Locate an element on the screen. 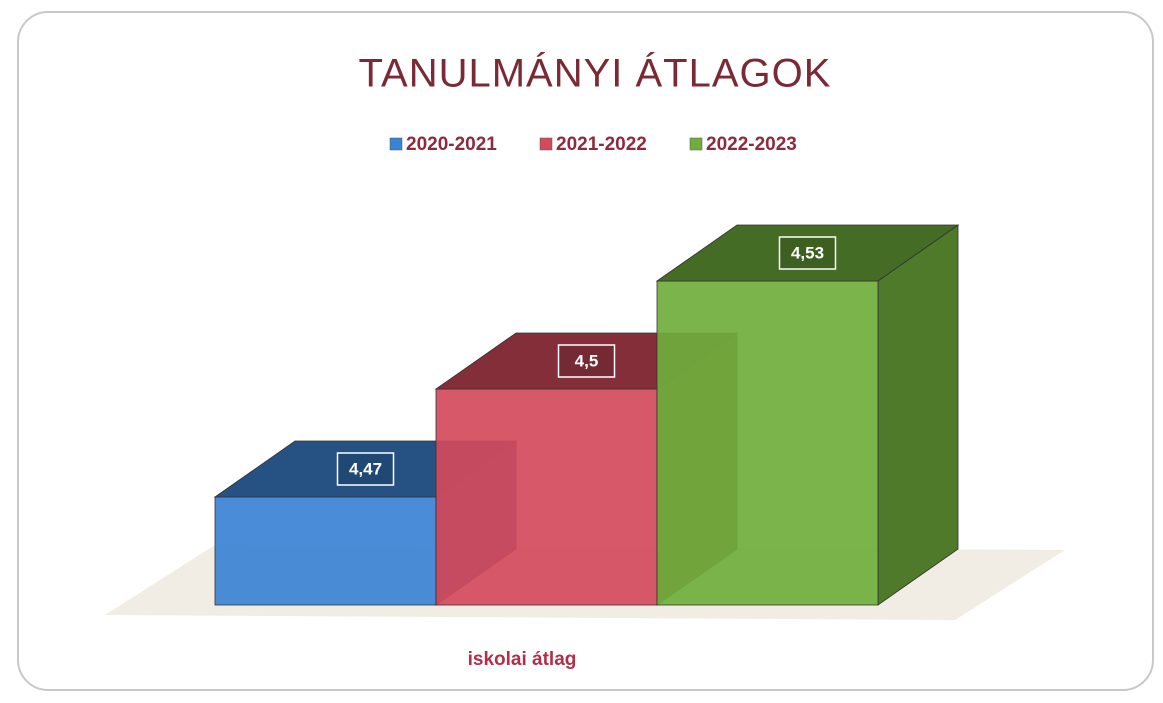 The height and width of the screenshot is (703, 1163). data-label: 4,47 is located at coordinates (365, 468).